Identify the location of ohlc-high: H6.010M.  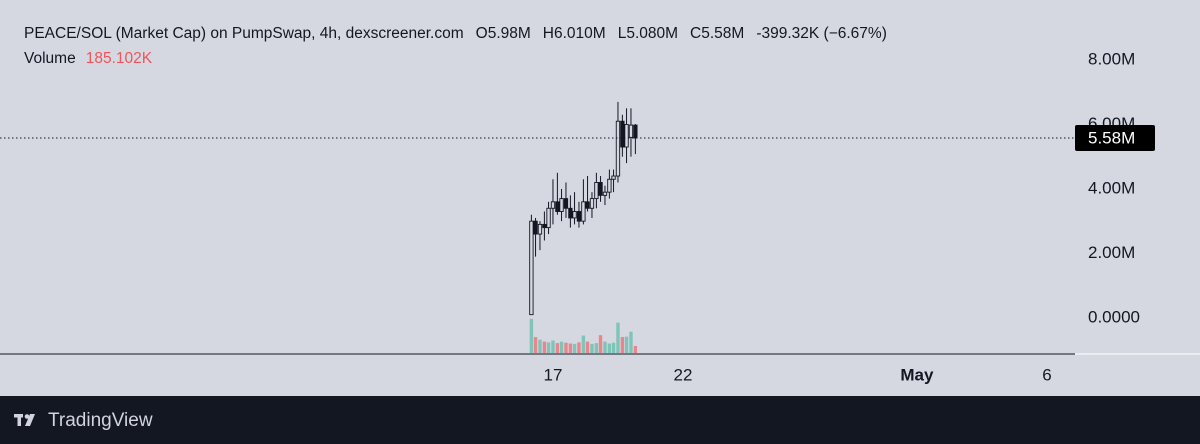
(574, 33).